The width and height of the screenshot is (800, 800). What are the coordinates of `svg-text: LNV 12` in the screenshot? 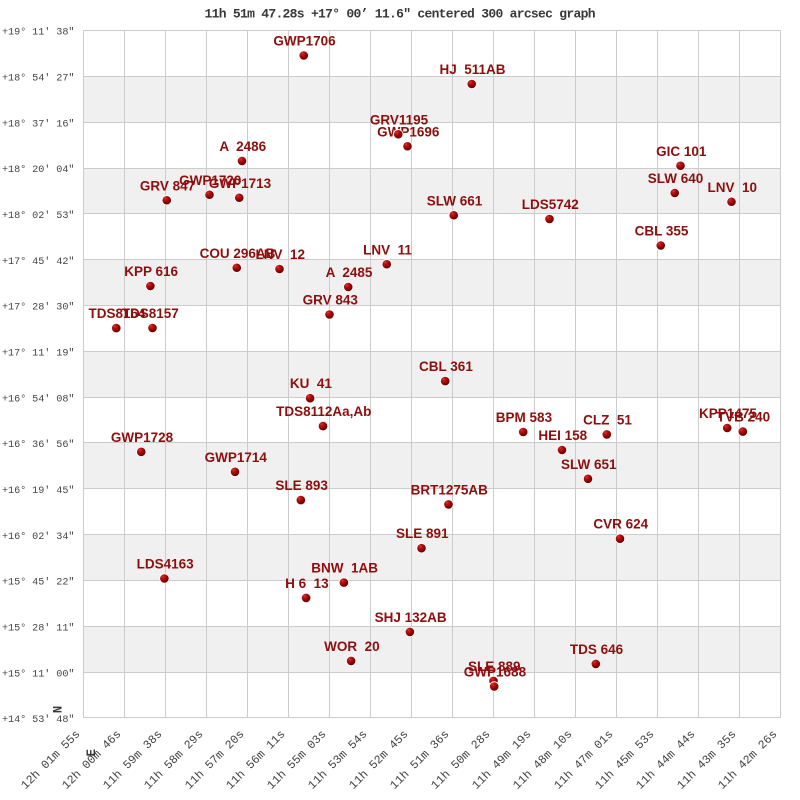 It's located at (280, 254).